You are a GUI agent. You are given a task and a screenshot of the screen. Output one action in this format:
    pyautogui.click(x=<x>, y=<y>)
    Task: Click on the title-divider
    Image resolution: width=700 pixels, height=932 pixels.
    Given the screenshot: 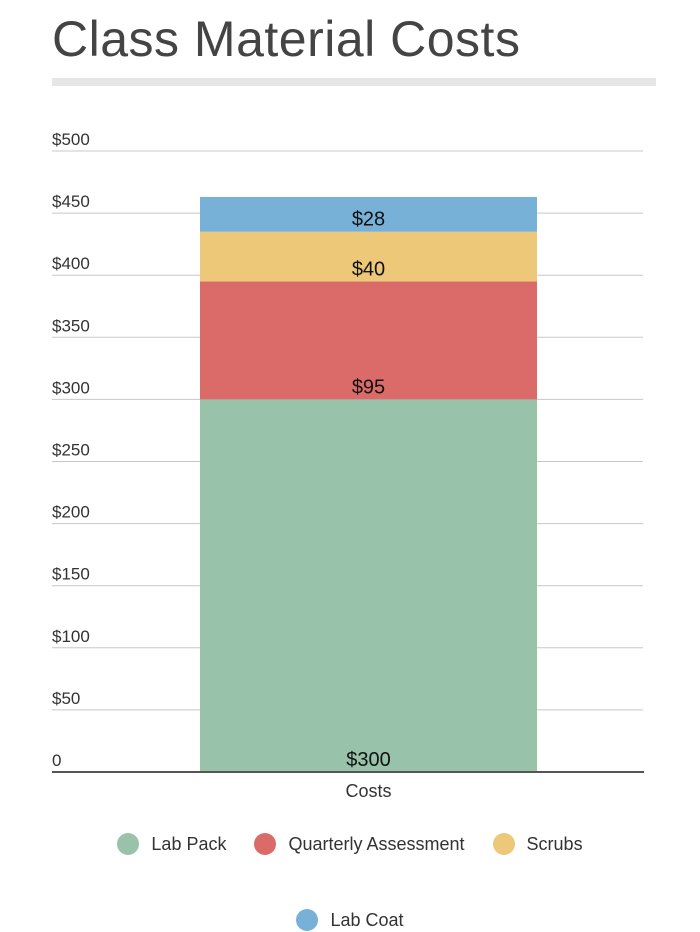 What is the action you would take?
    pyautogui.click(x=354, y=82)
    